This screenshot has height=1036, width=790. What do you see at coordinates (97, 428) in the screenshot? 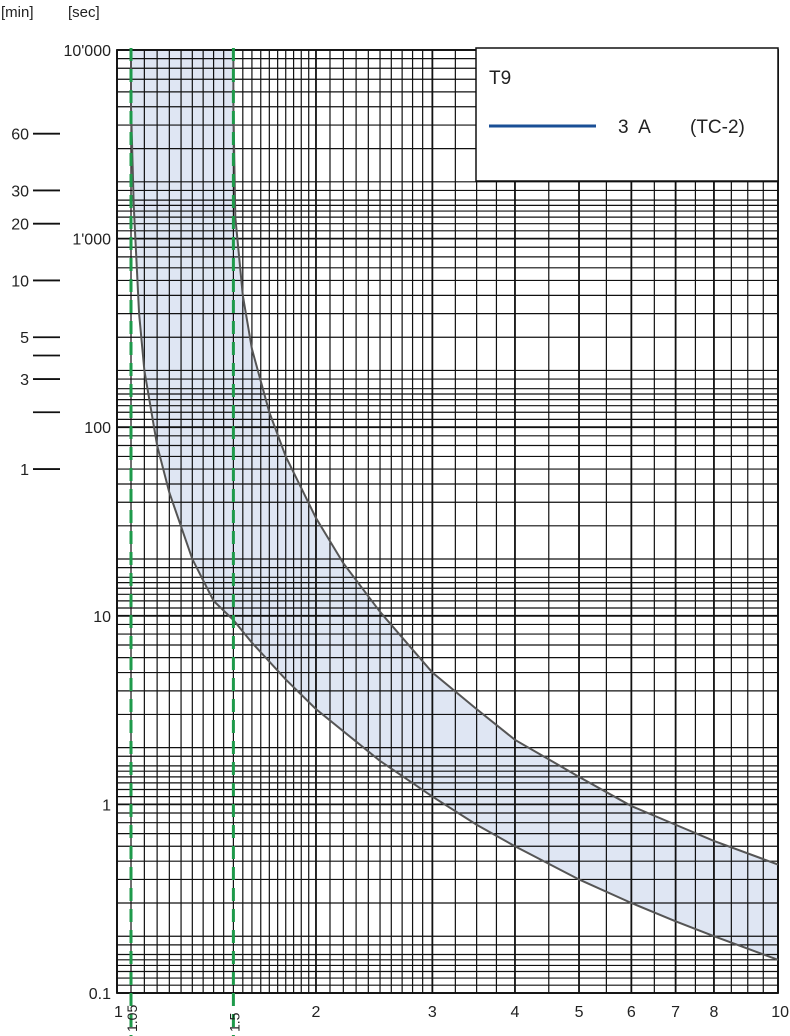
I see `y-sec-tick-label: 100` at bounding box center [97, 428].